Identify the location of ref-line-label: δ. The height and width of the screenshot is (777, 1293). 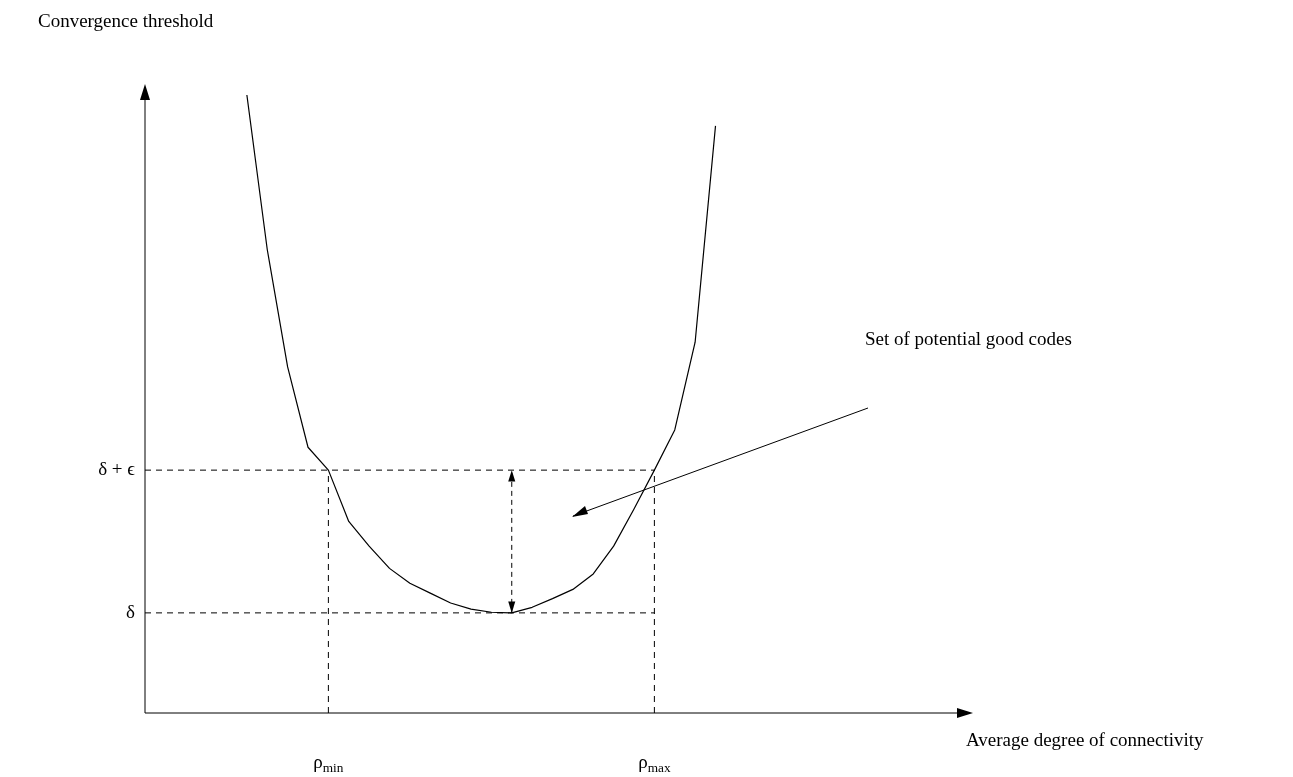
(131, 611).